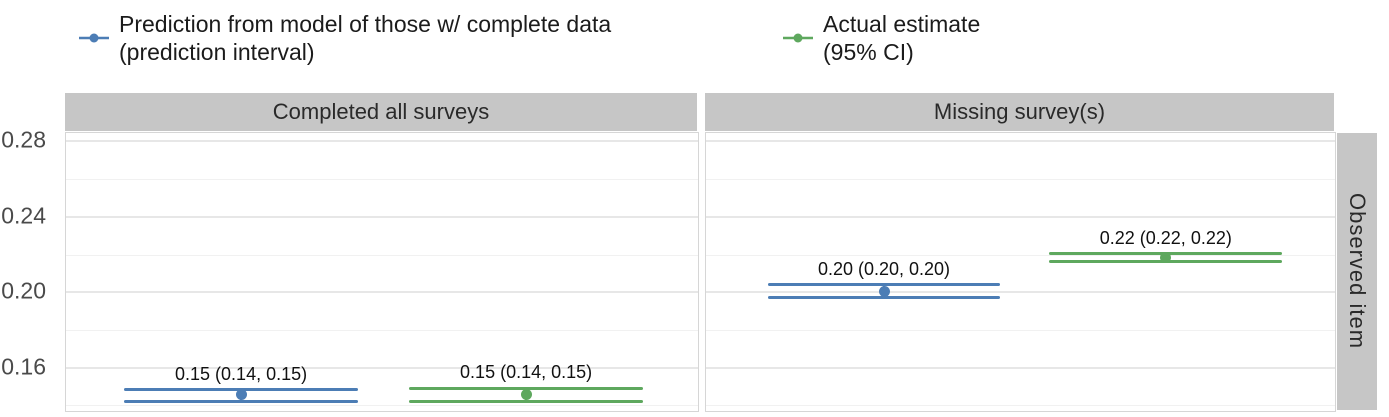 The width and height of the screenshot is (1389, 417). Describe the element at coordinates (23, 215) in the screenshot. I see `y-tick-label: 0.24` at that location.